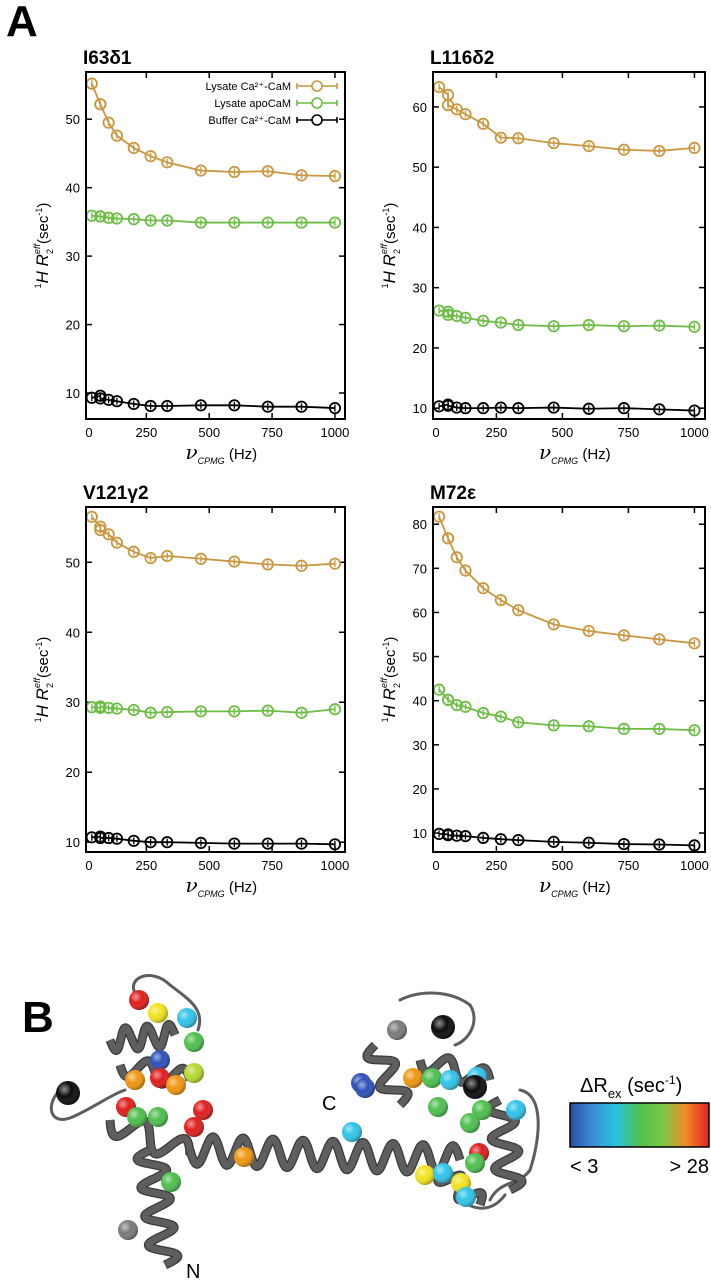  Describe the element at coordinates (390, 205) in the screenshot. I see `y-label-close: )` at that location.